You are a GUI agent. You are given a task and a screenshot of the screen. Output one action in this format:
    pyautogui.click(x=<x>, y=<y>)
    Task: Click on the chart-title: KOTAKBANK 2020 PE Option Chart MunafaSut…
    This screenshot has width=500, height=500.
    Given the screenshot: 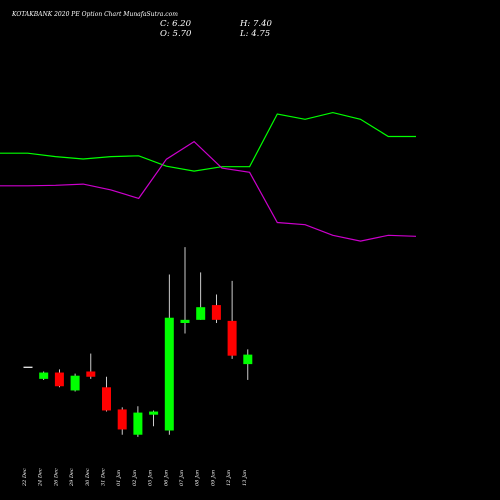 What is the action you would take?
    pyautogui.click(x=94, y=14)
    